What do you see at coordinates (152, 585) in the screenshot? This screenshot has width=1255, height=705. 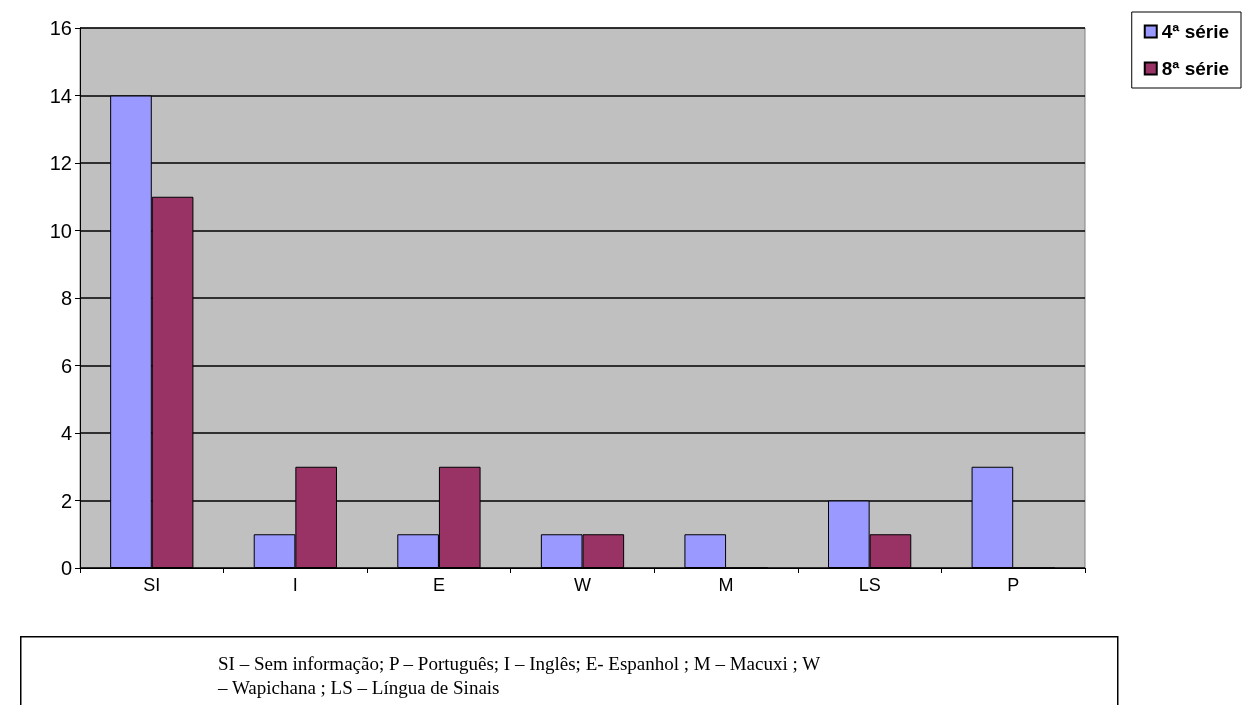 I see `x-tick-label: SI` at bounding box center [152, 585].